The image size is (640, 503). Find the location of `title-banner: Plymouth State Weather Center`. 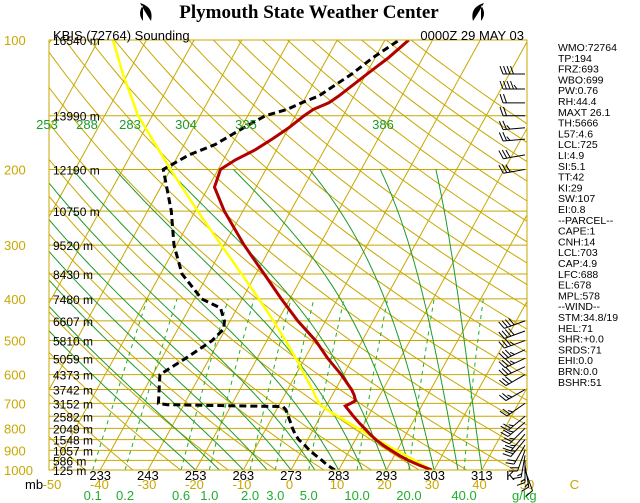

title-banner: Plymouth State Weather Center is located at coordinates (312, 12).